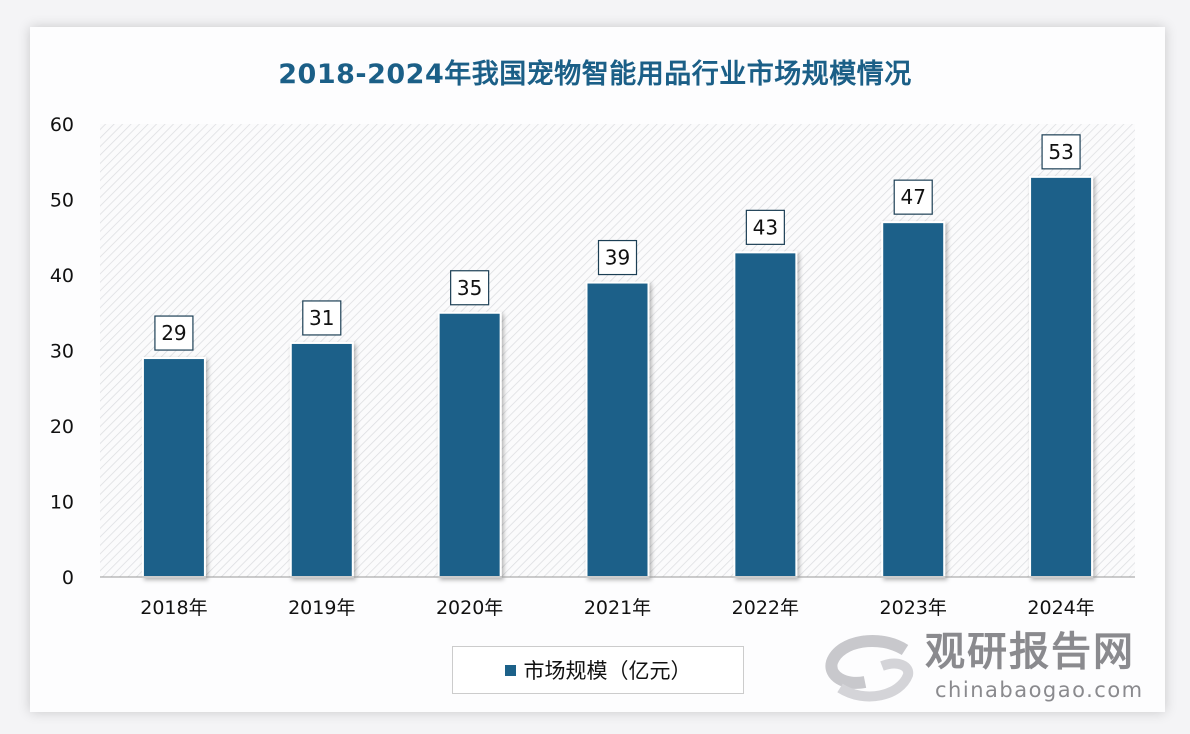 The height and width of the screenshot is (734, 1190). What do you see at coordinates (62, 125) in the screenshot?
I see `y-tick-label: 60` at bounding box center [62, 125].